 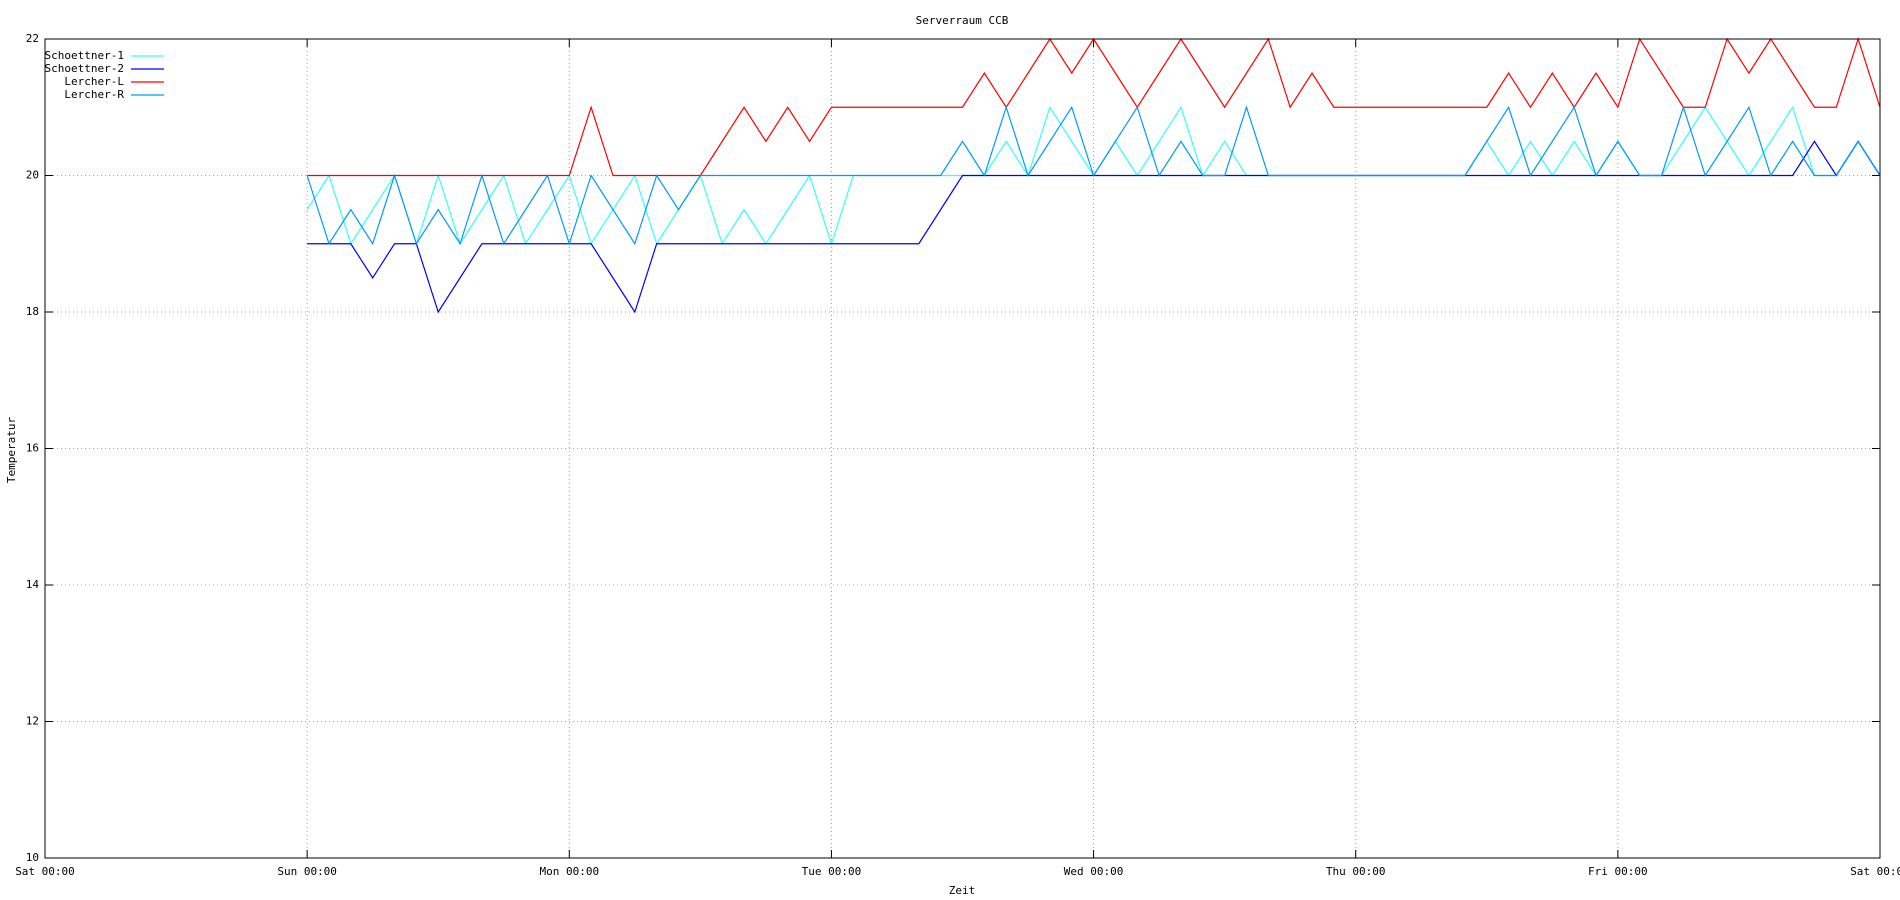 I want to click on y-tick-label: 12, so click(x=32, y=721).